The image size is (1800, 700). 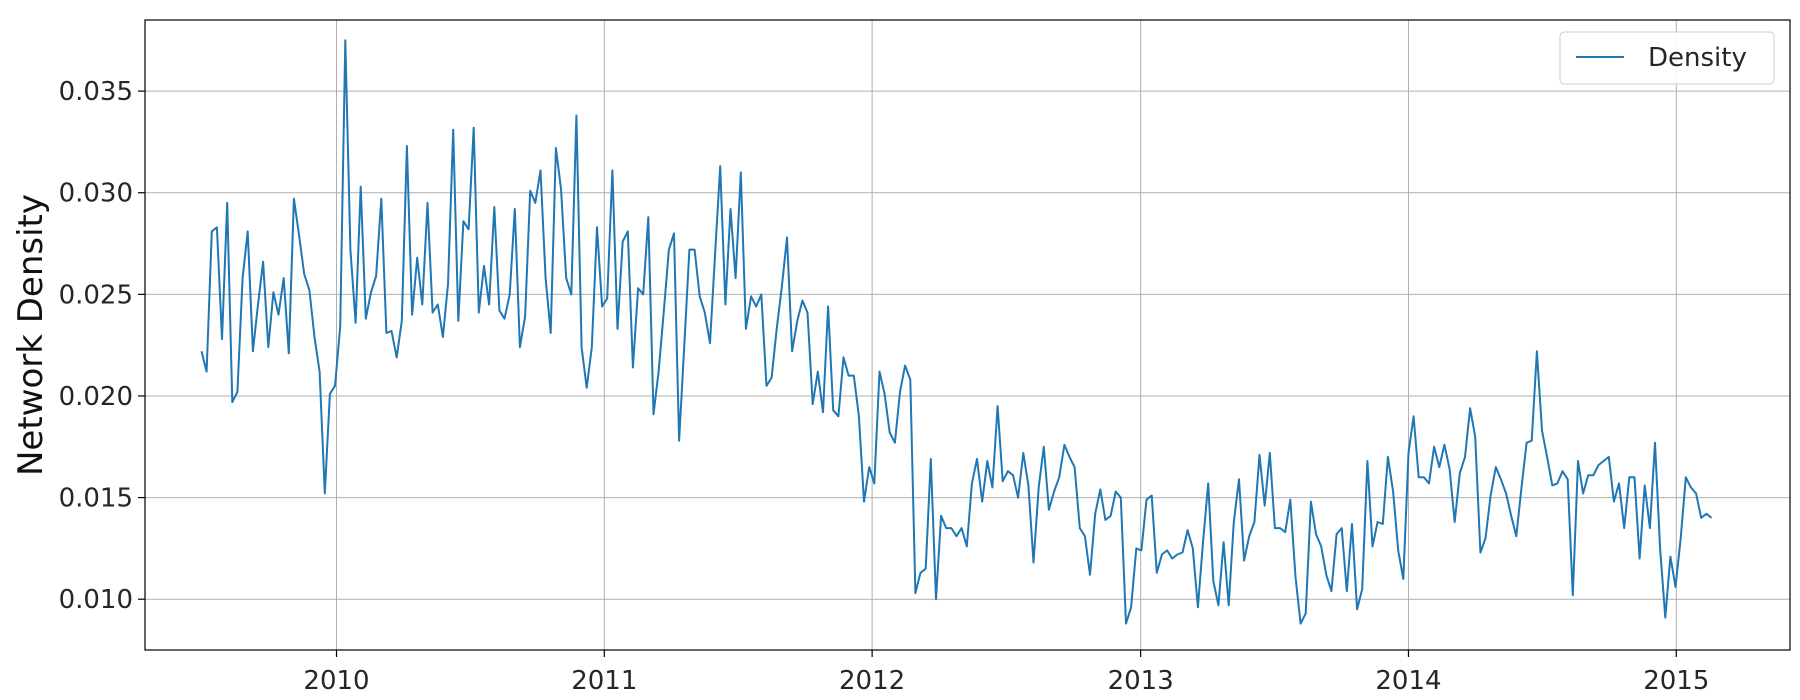 What do you see at coordinates (1408, 681) in the screenshot?
I see `x-tick-label: 2014` at bounding box center [1408, 681].